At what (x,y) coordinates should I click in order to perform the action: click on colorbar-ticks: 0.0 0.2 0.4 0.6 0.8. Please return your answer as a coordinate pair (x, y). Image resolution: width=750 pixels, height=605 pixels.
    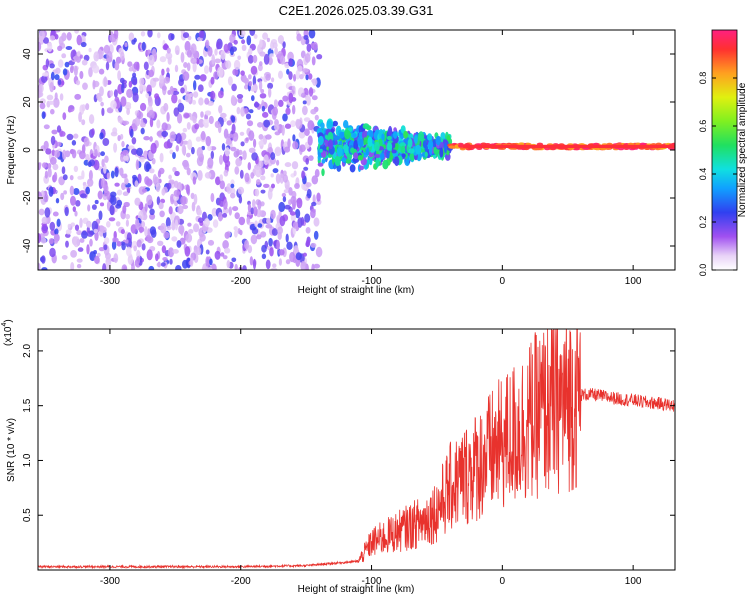
    Looking at the image, I should click on (717, 174).